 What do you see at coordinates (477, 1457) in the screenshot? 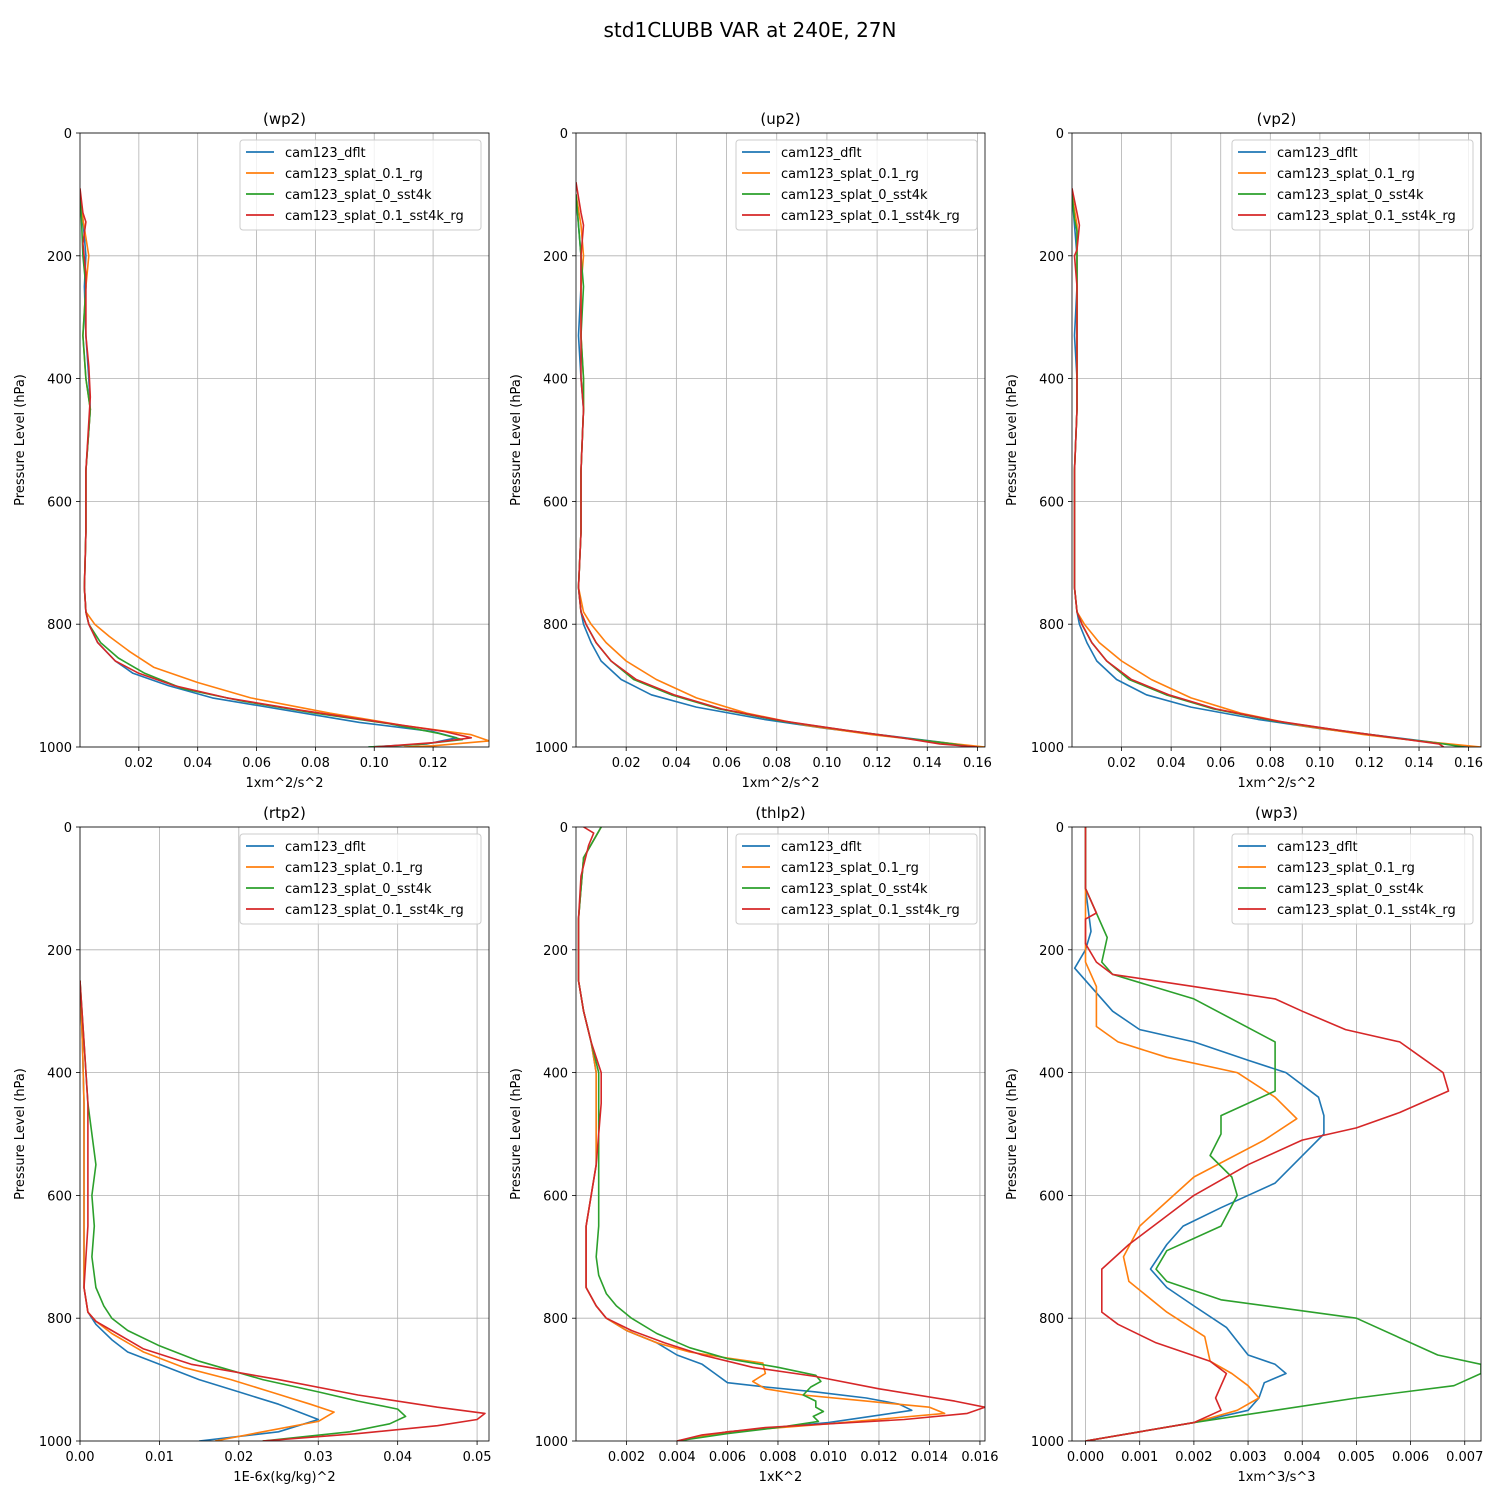
I see `x-tick-label: 0.05` at bounding box center [477, 1457].